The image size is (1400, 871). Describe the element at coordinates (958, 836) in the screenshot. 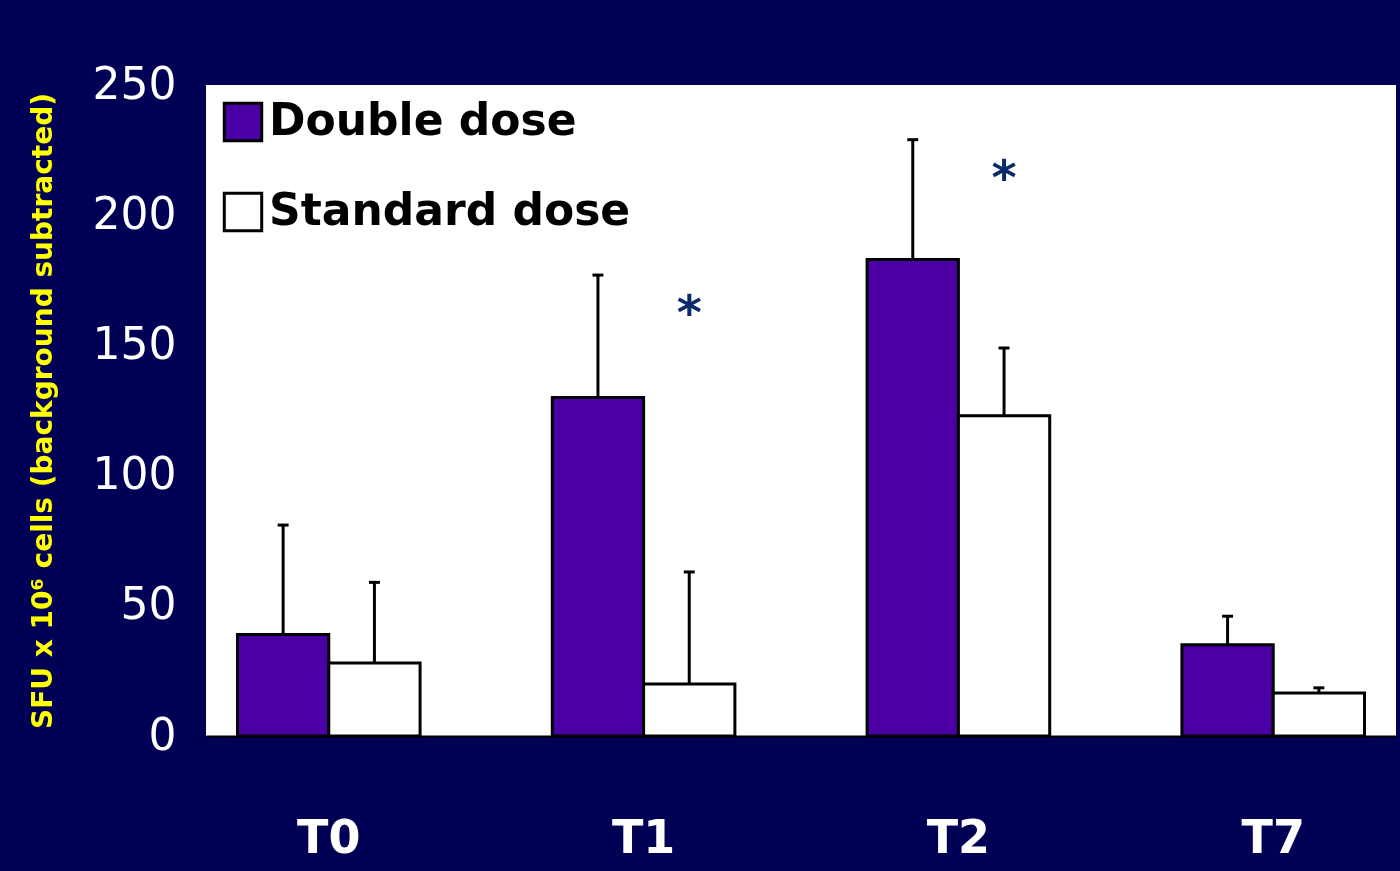

I see `x-tick-label: T2` at that location.